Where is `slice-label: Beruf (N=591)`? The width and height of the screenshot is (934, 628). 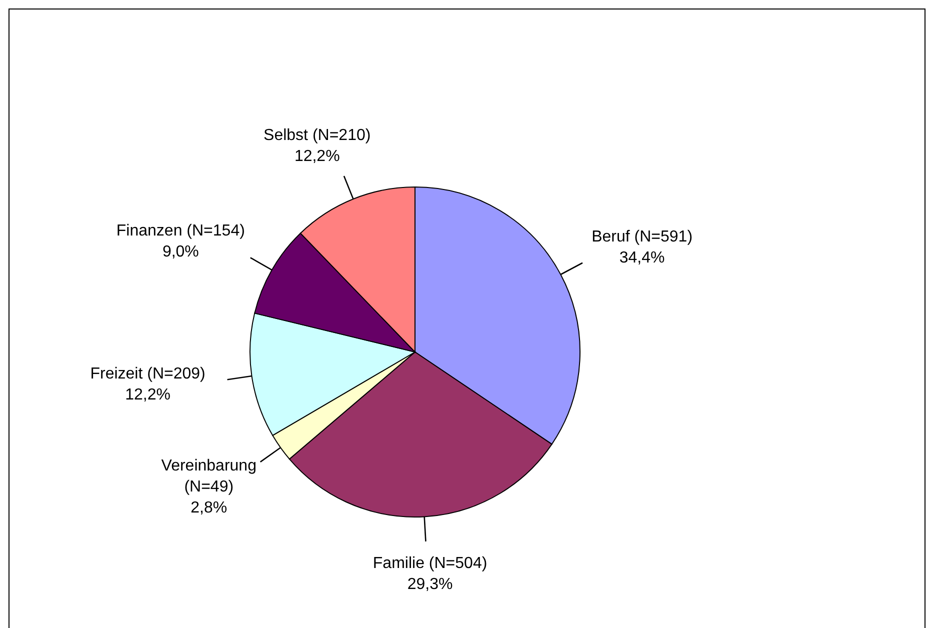
slice-label: Beruf (N=591) is located at coordinates (642, 237).